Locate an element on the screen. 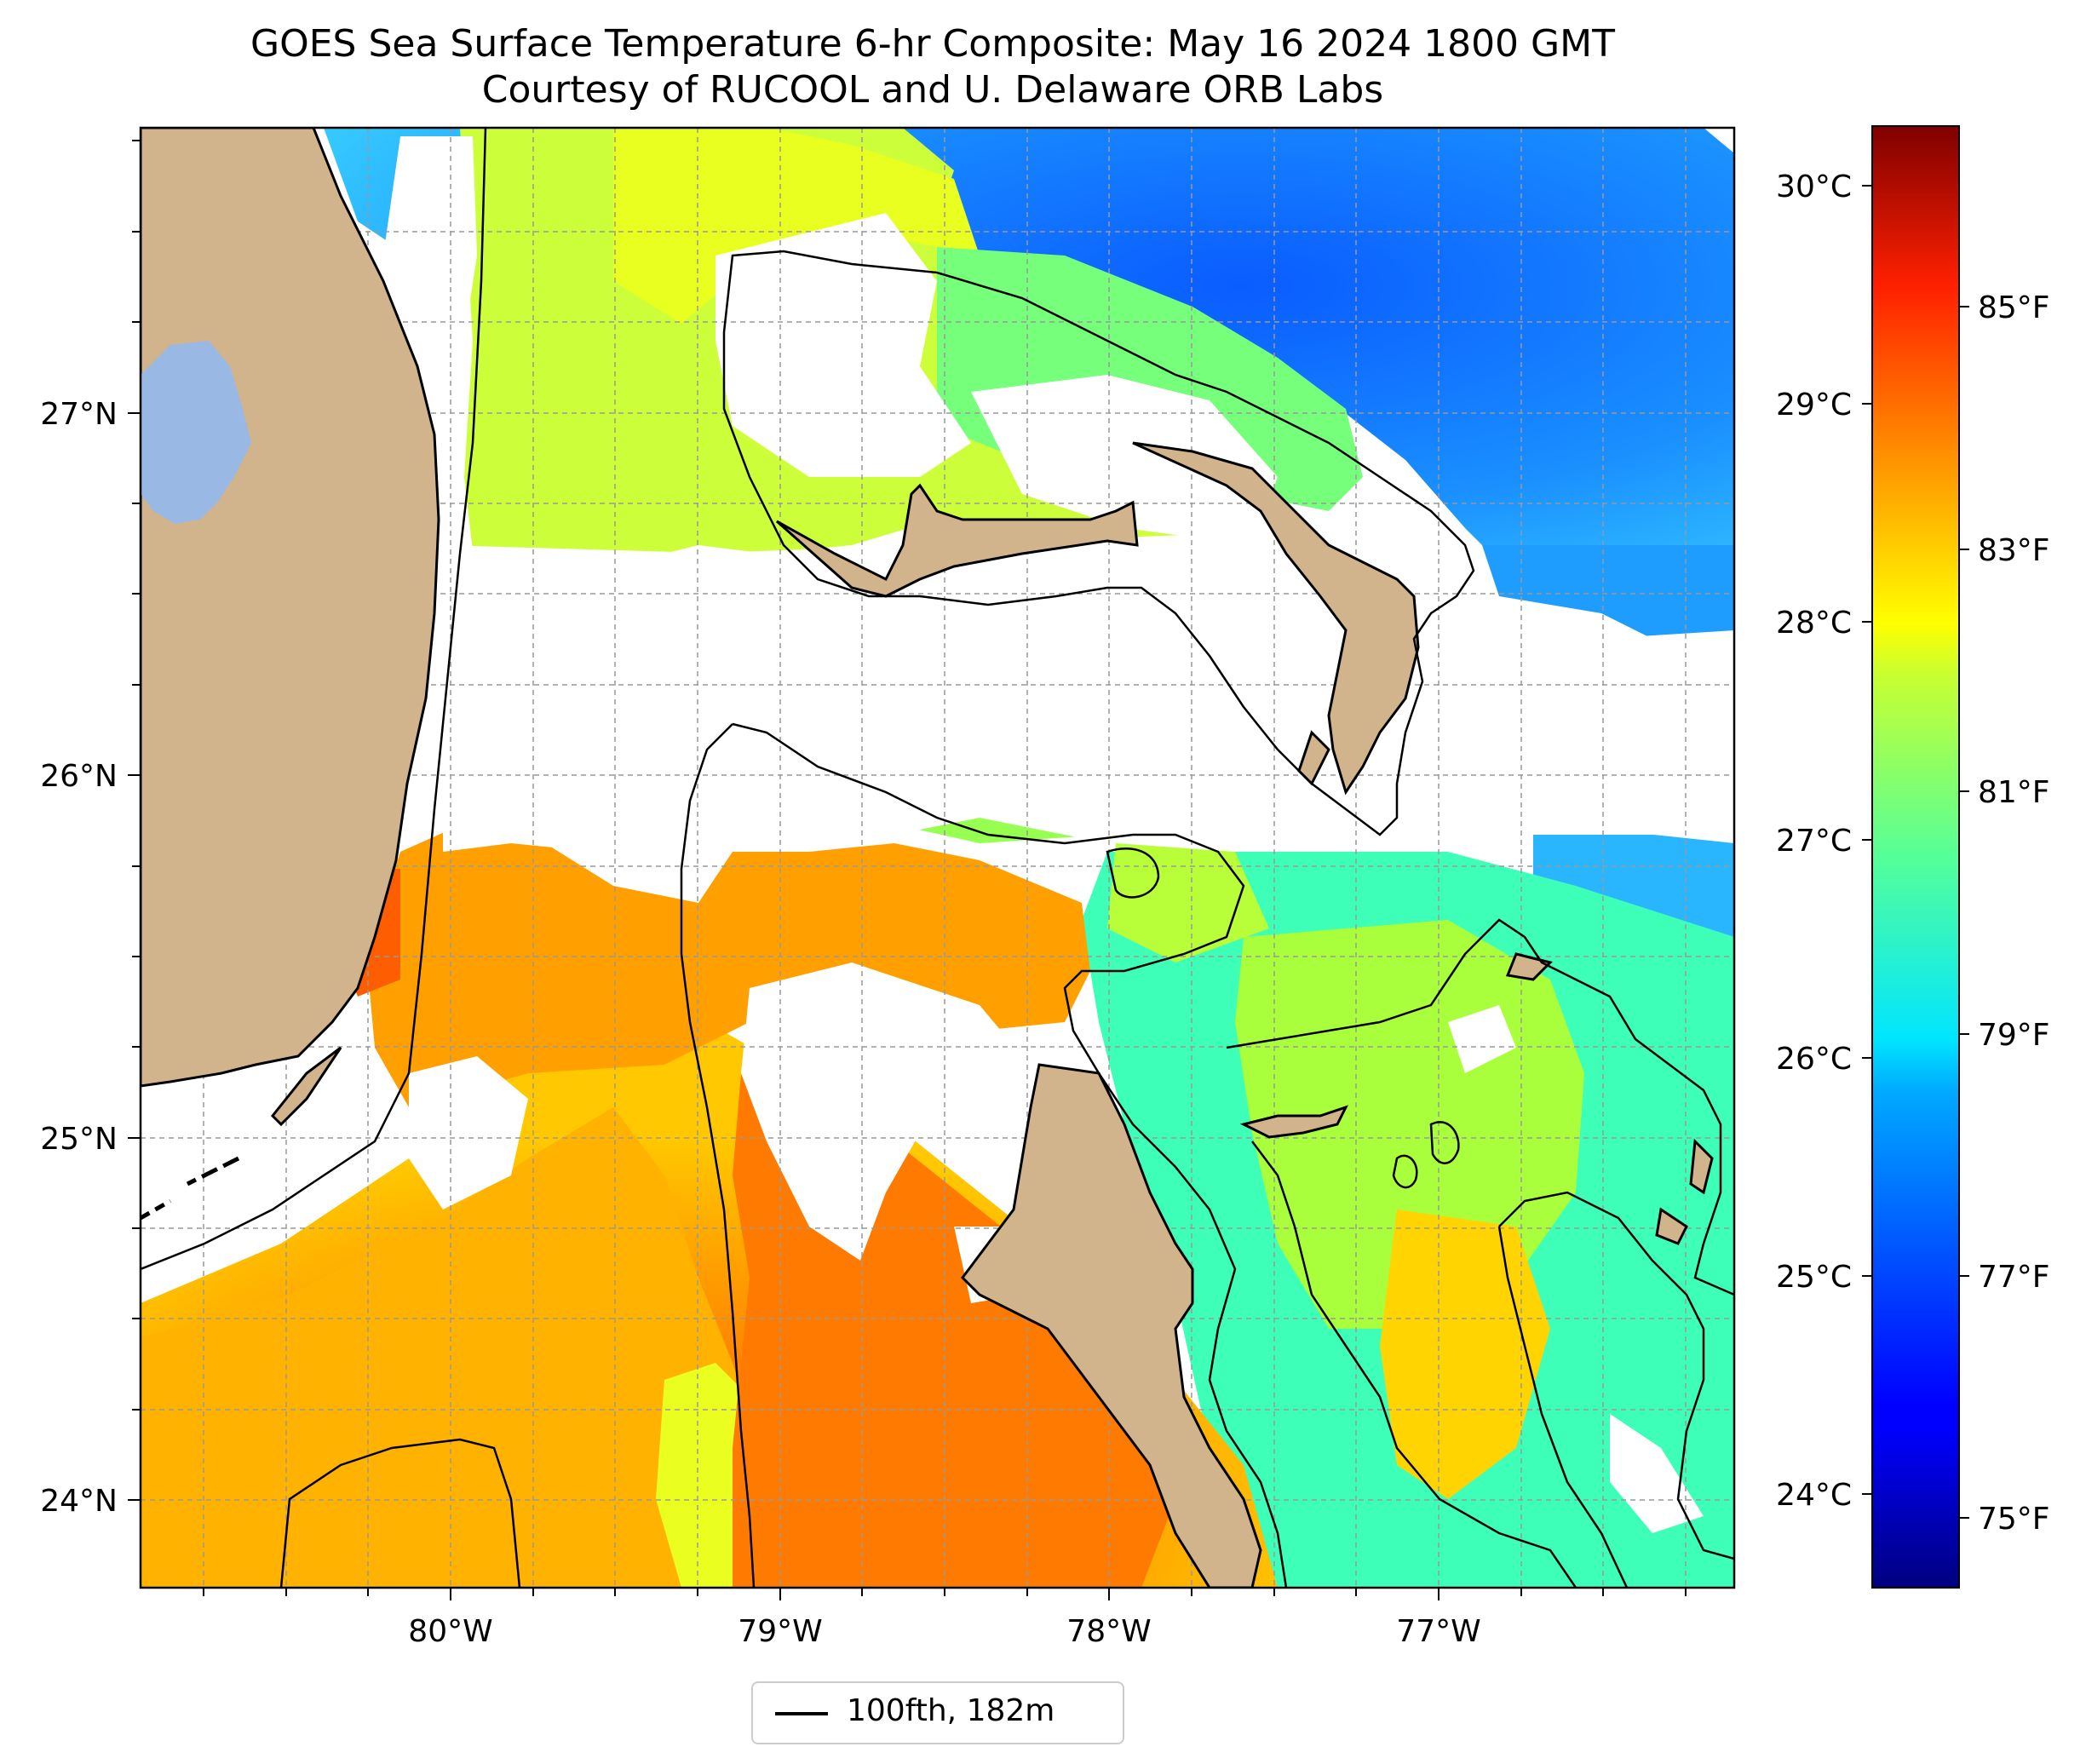 The image size is (2086, 1764). fahrenheit-label-81: 81°F is located at coordinates (2014, 792).